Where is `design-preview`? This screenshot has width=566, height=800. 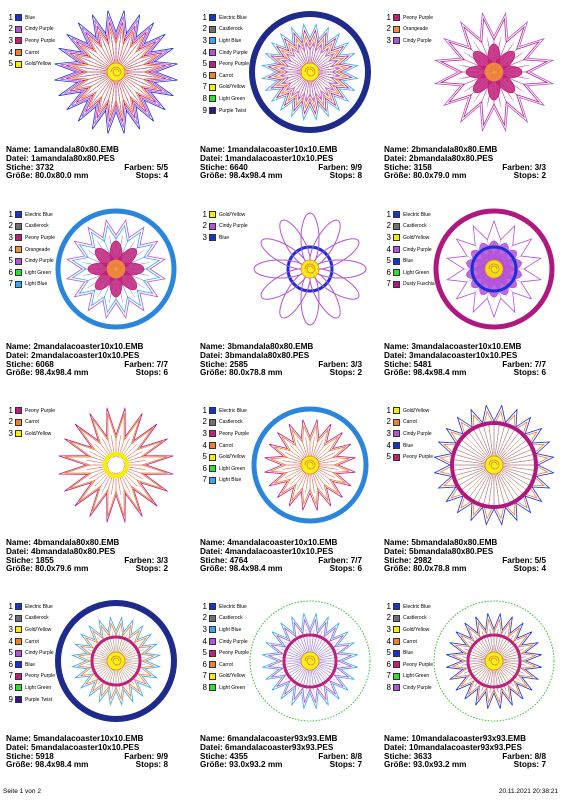
design-preview is located at coordinates (310, 269).